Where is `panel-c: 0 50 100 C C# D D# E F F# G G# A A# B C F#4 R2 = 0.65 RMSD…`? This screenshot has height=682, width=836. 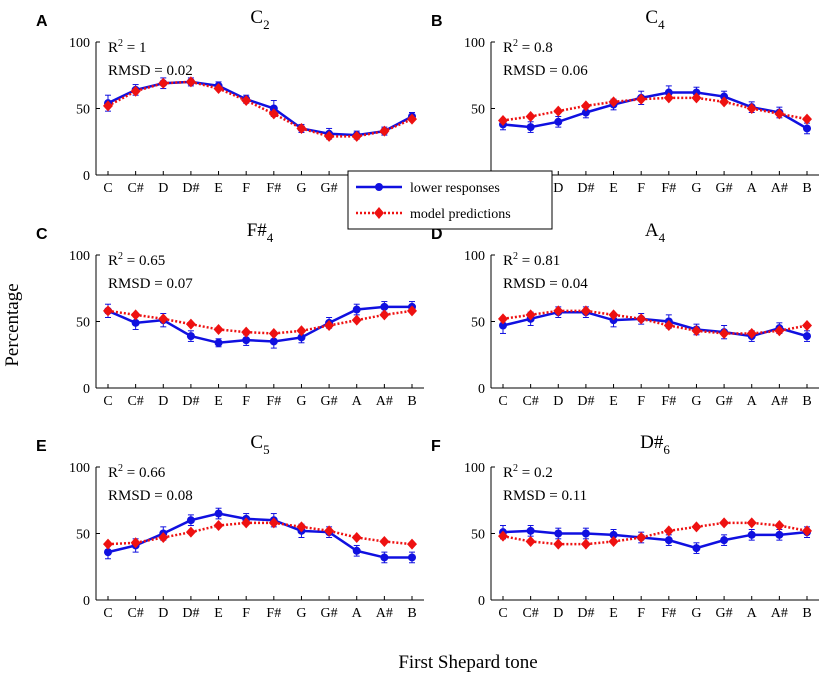
panel-c: 0 50 100 C C# D D# E F F# G G# A A# B C F#4 R2 = 0.65 RMSD… is located at coordinates (230, 314).